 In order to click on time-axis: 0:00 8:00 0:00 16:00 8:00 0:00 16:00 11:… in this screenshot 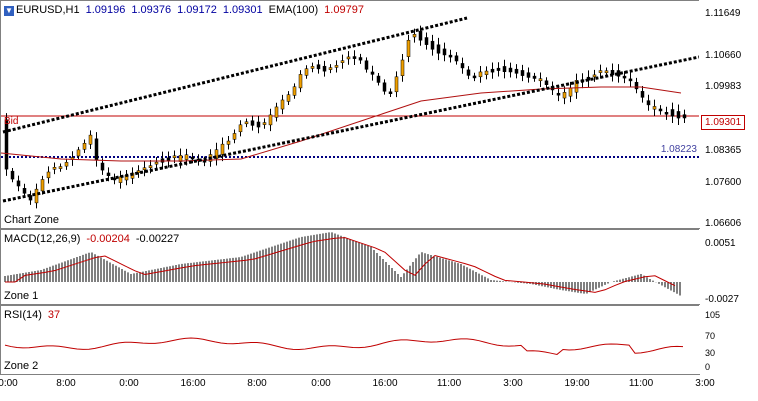, I will do `click(379, 387)`.